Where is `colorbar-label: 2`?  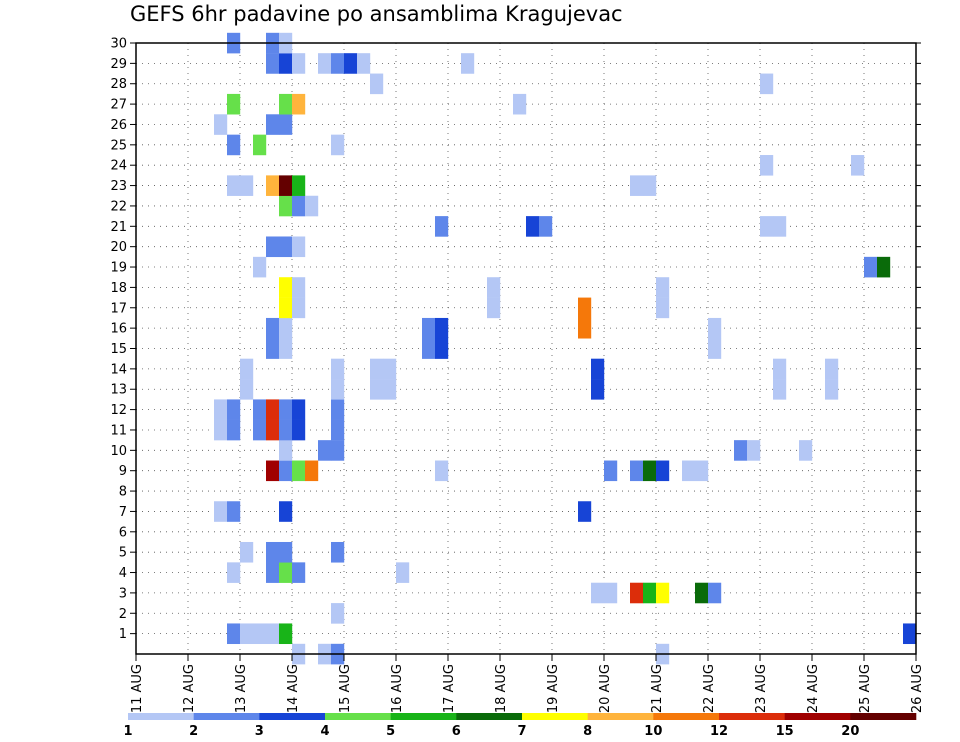
colorbar-label: 2 is located at coordinates (193, 731).